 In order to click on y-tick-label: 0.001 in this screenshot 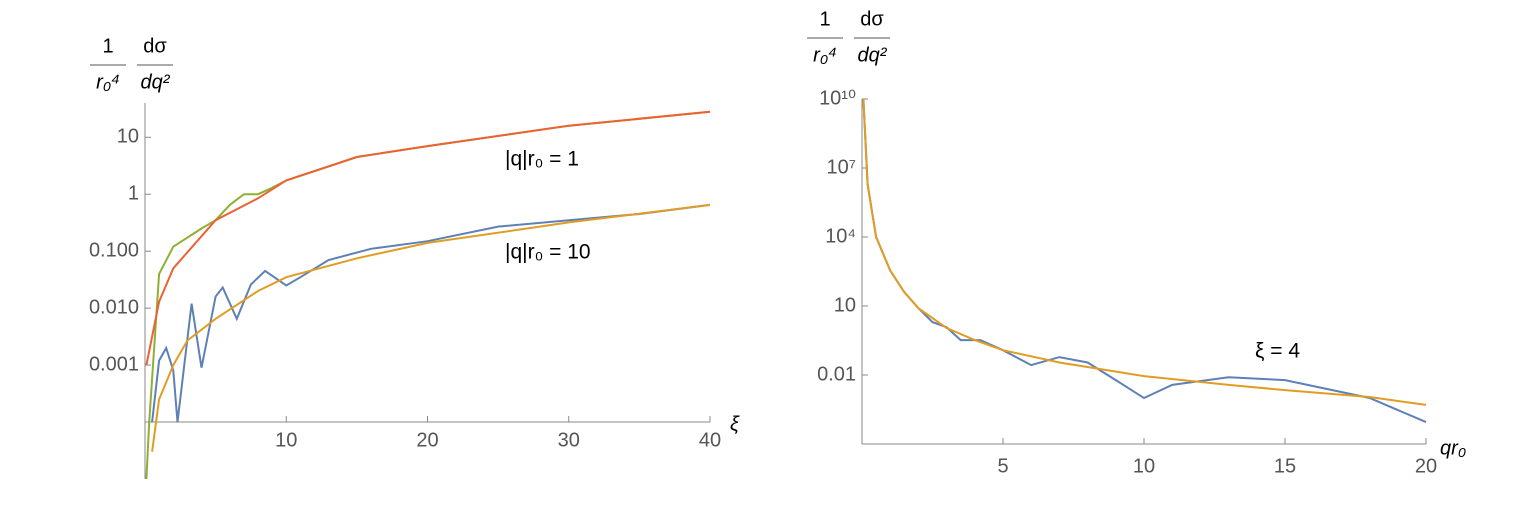, I will do `click(114, 364)`.